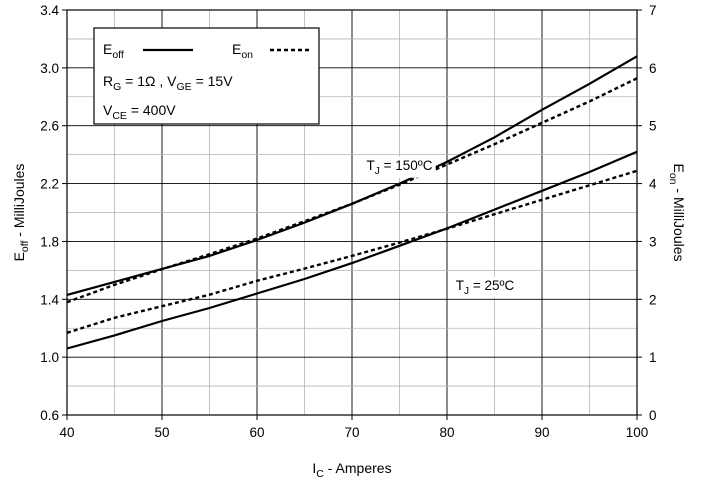 The width and height of the screenshot is (705, 490). What do you see at coordinates (49, 415) in the screenshot?
I see `y-left-tick-label: 0.6` at bounding box center [49, 415].